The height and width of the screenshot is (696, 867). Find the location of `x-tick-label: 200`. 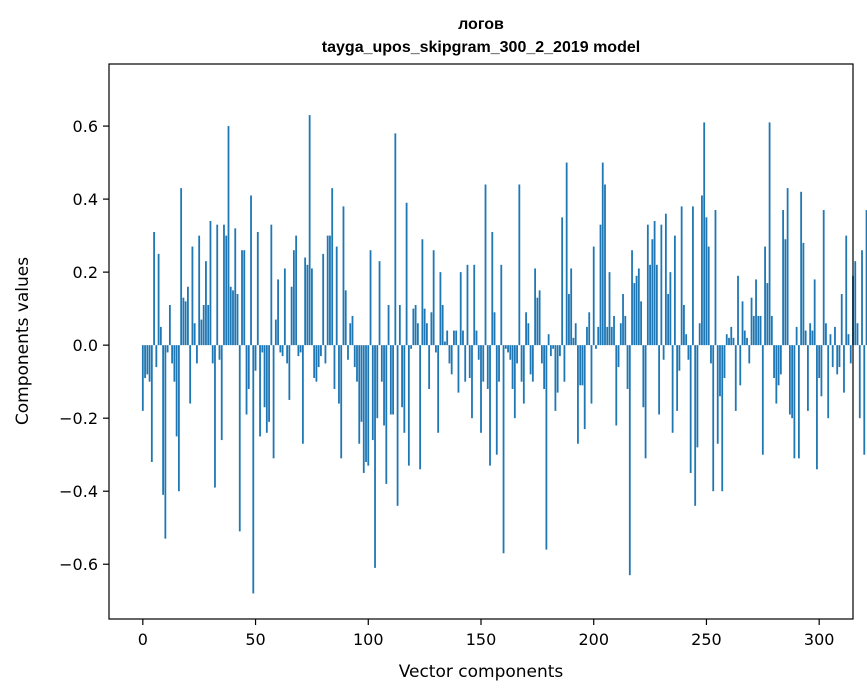

x-tick-label: 200 is located at coordinates (593, 639).